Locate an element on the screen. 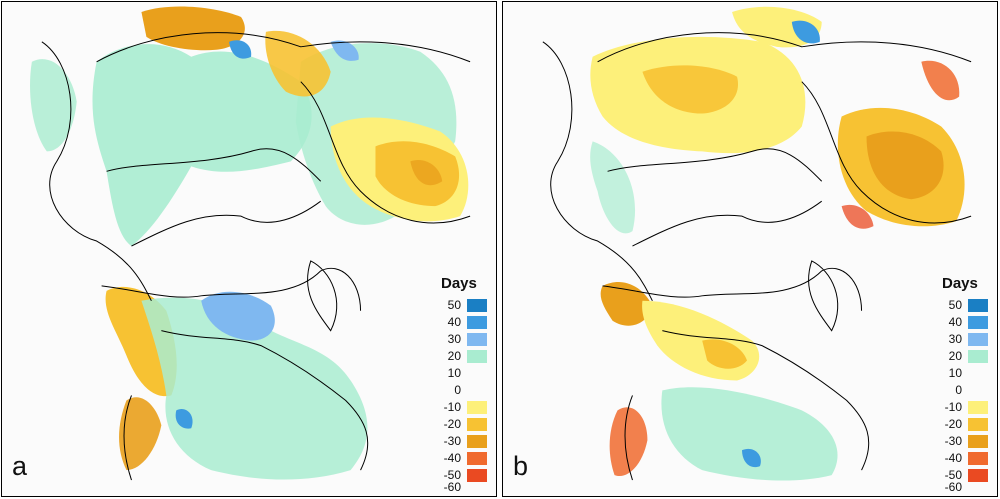 Image resolution: width=1000 pixels, height=499 pixels. region-canada-green is located at coordinates (254, 388).